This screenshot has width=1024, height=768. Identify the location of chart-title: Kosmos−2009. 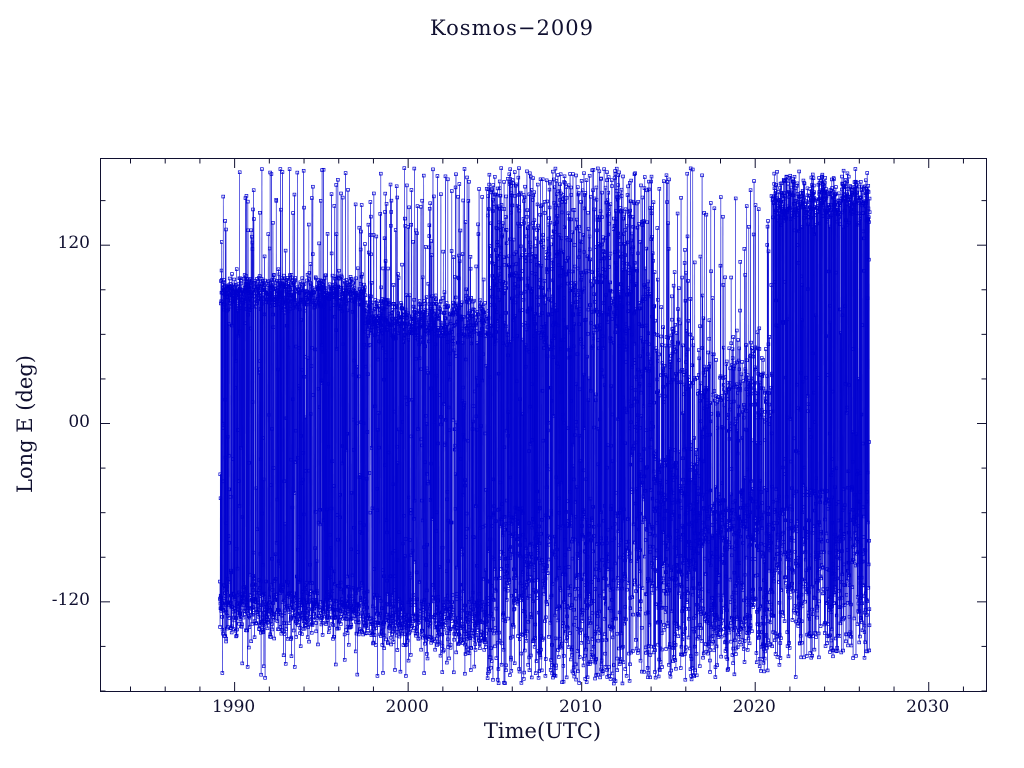
(512, 28).